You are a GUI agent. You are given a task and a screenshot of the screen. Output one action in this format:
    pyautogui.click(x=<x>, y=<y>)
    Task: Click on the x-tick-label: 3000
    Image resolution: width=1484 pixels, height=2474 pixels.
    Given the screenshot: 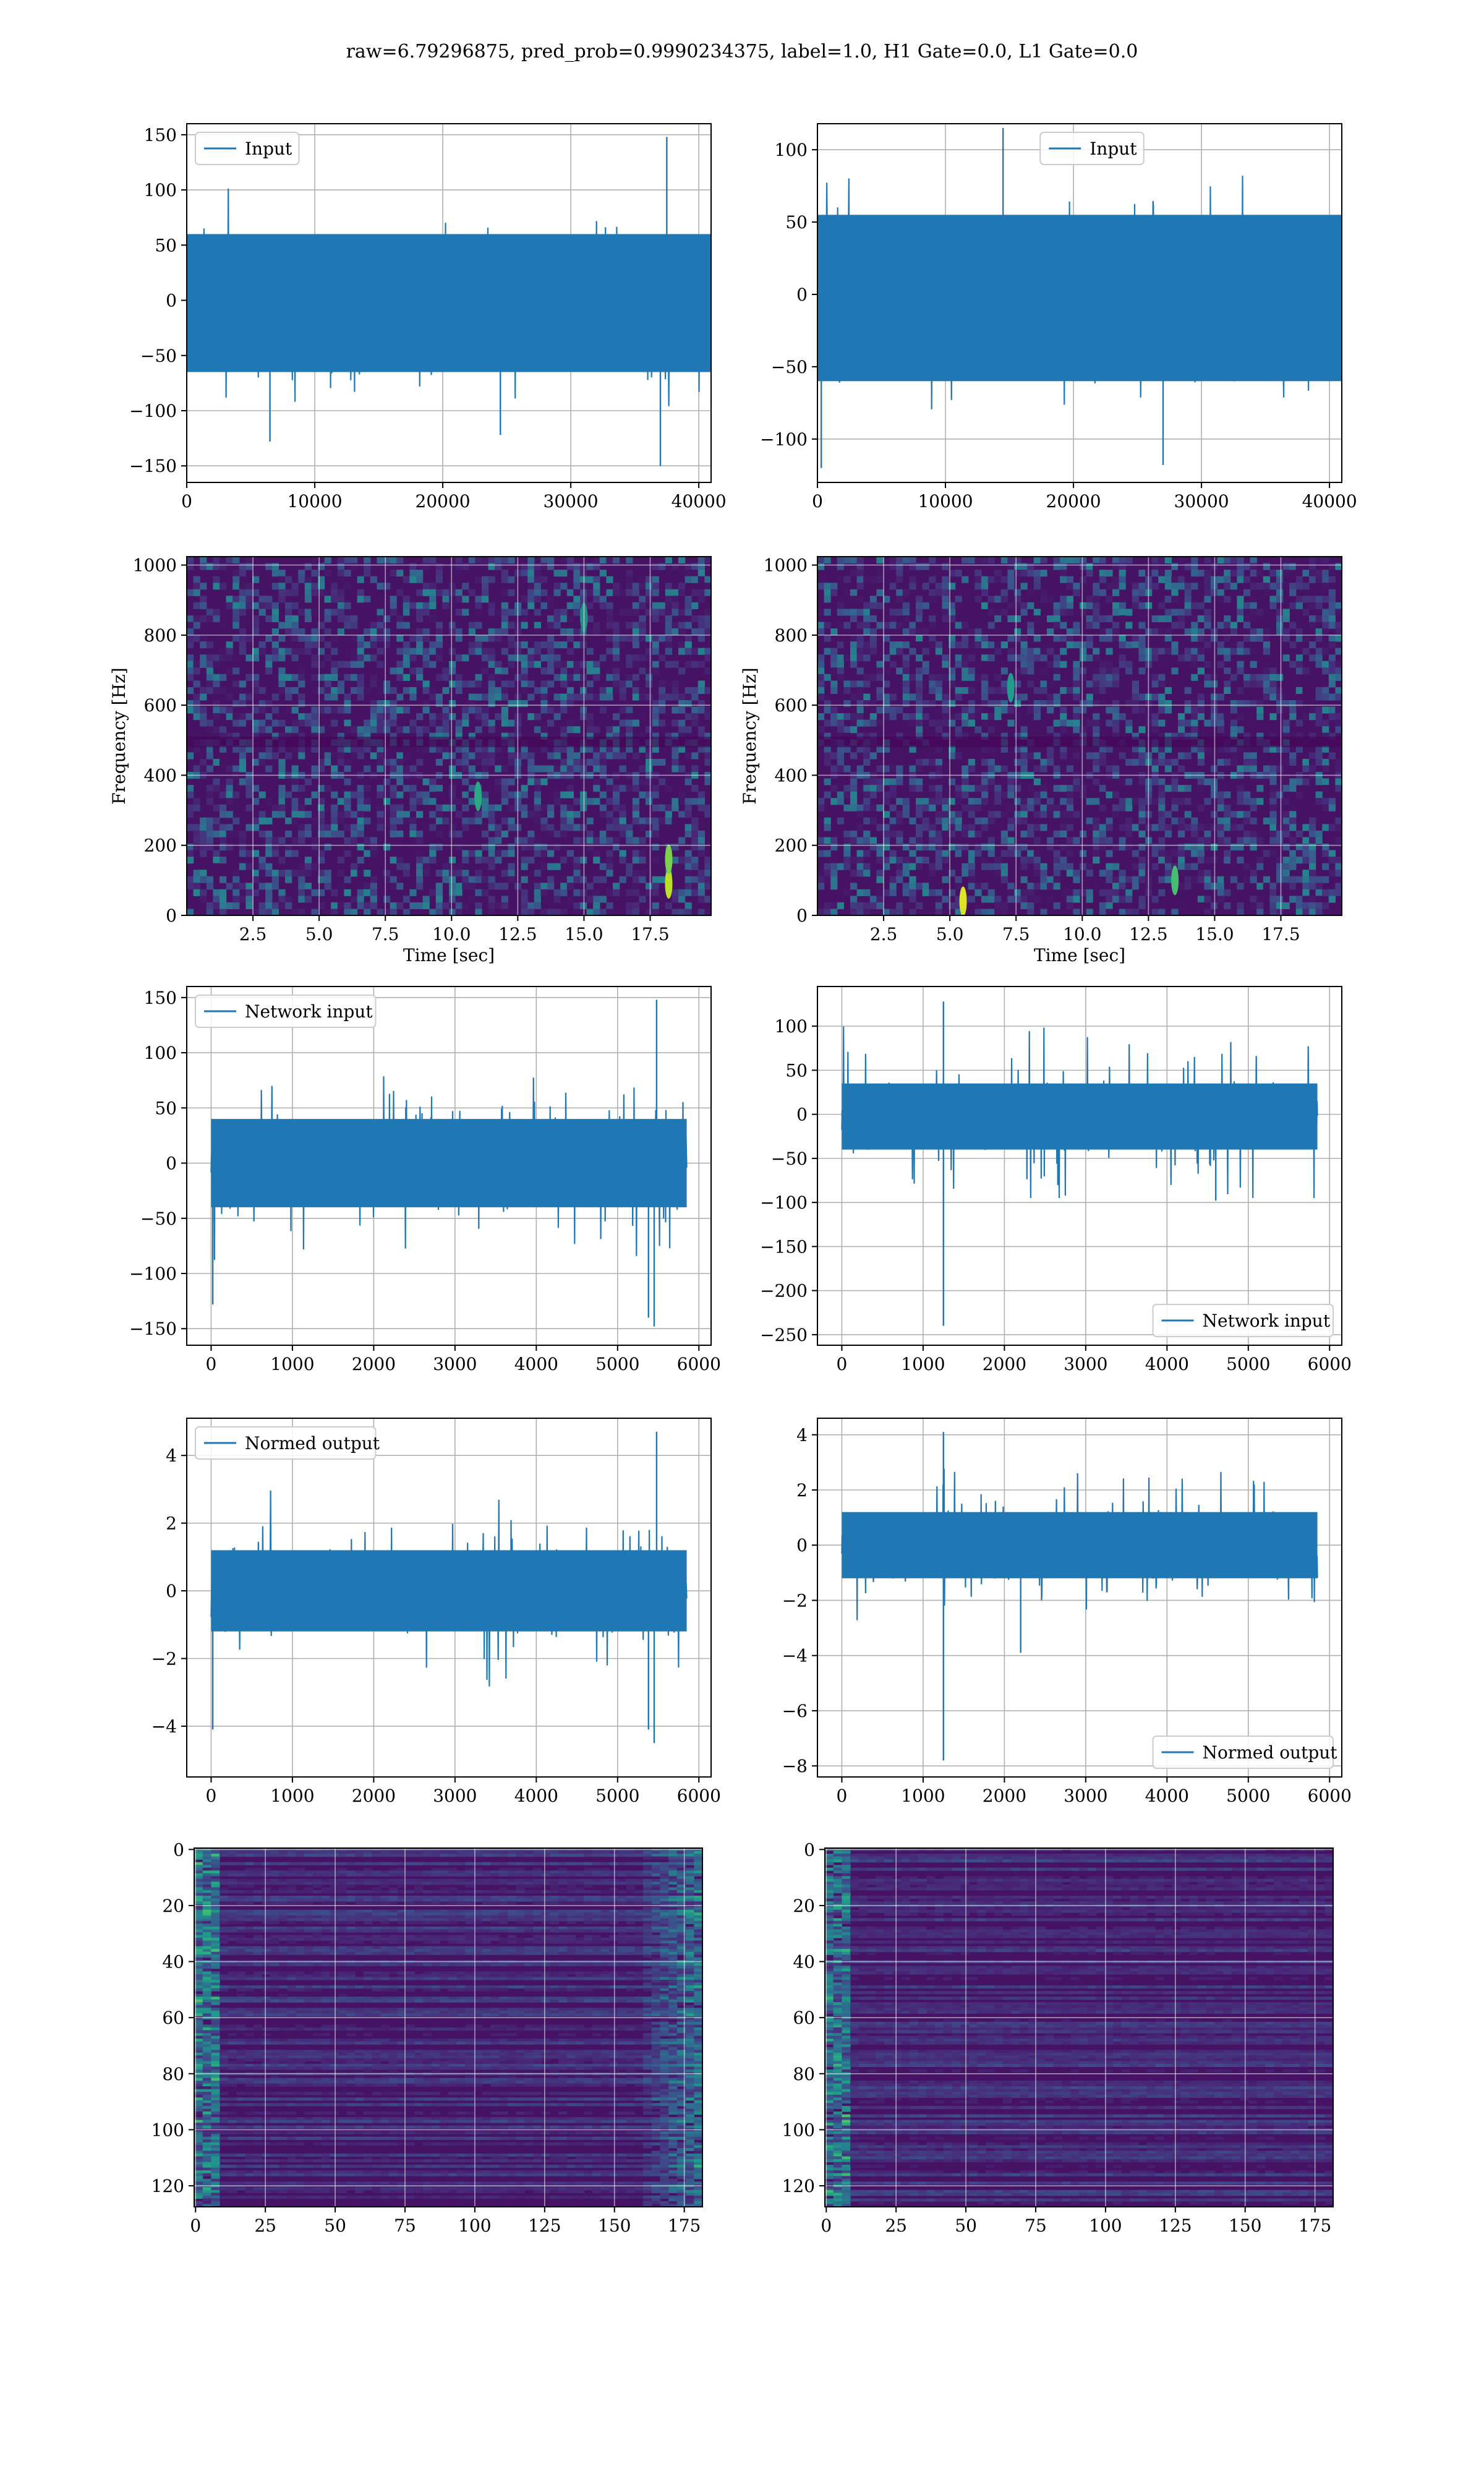 What is the action you would take?
    pyautogui.click(x=455, y=1796)
    